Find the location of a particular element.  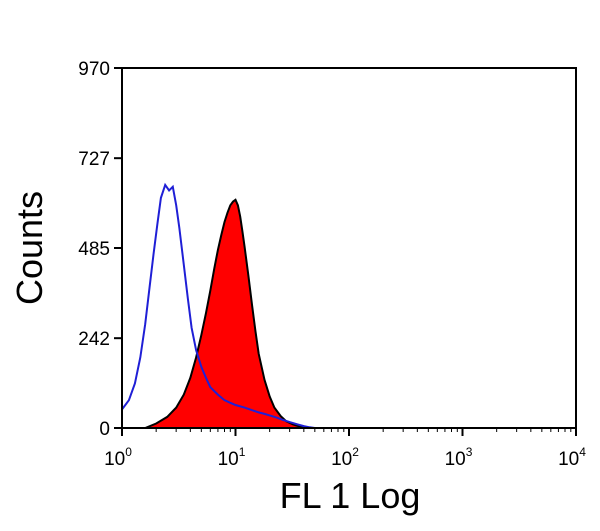

y-tick-label: 970 is located at coordinates (94, 69).